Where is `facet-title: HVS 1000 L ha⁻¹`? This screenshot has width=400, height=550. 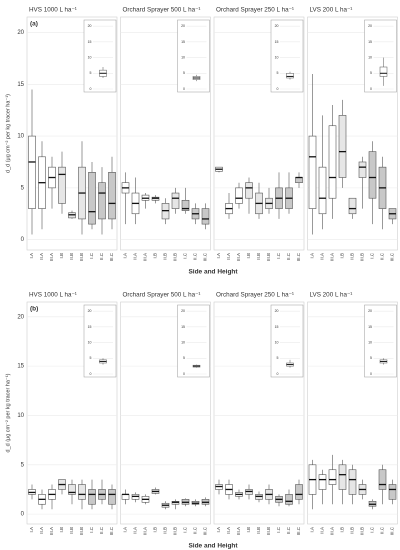
facet-title: HVS 1000 L ha⁻¹ is located at coordinates (53, 10).